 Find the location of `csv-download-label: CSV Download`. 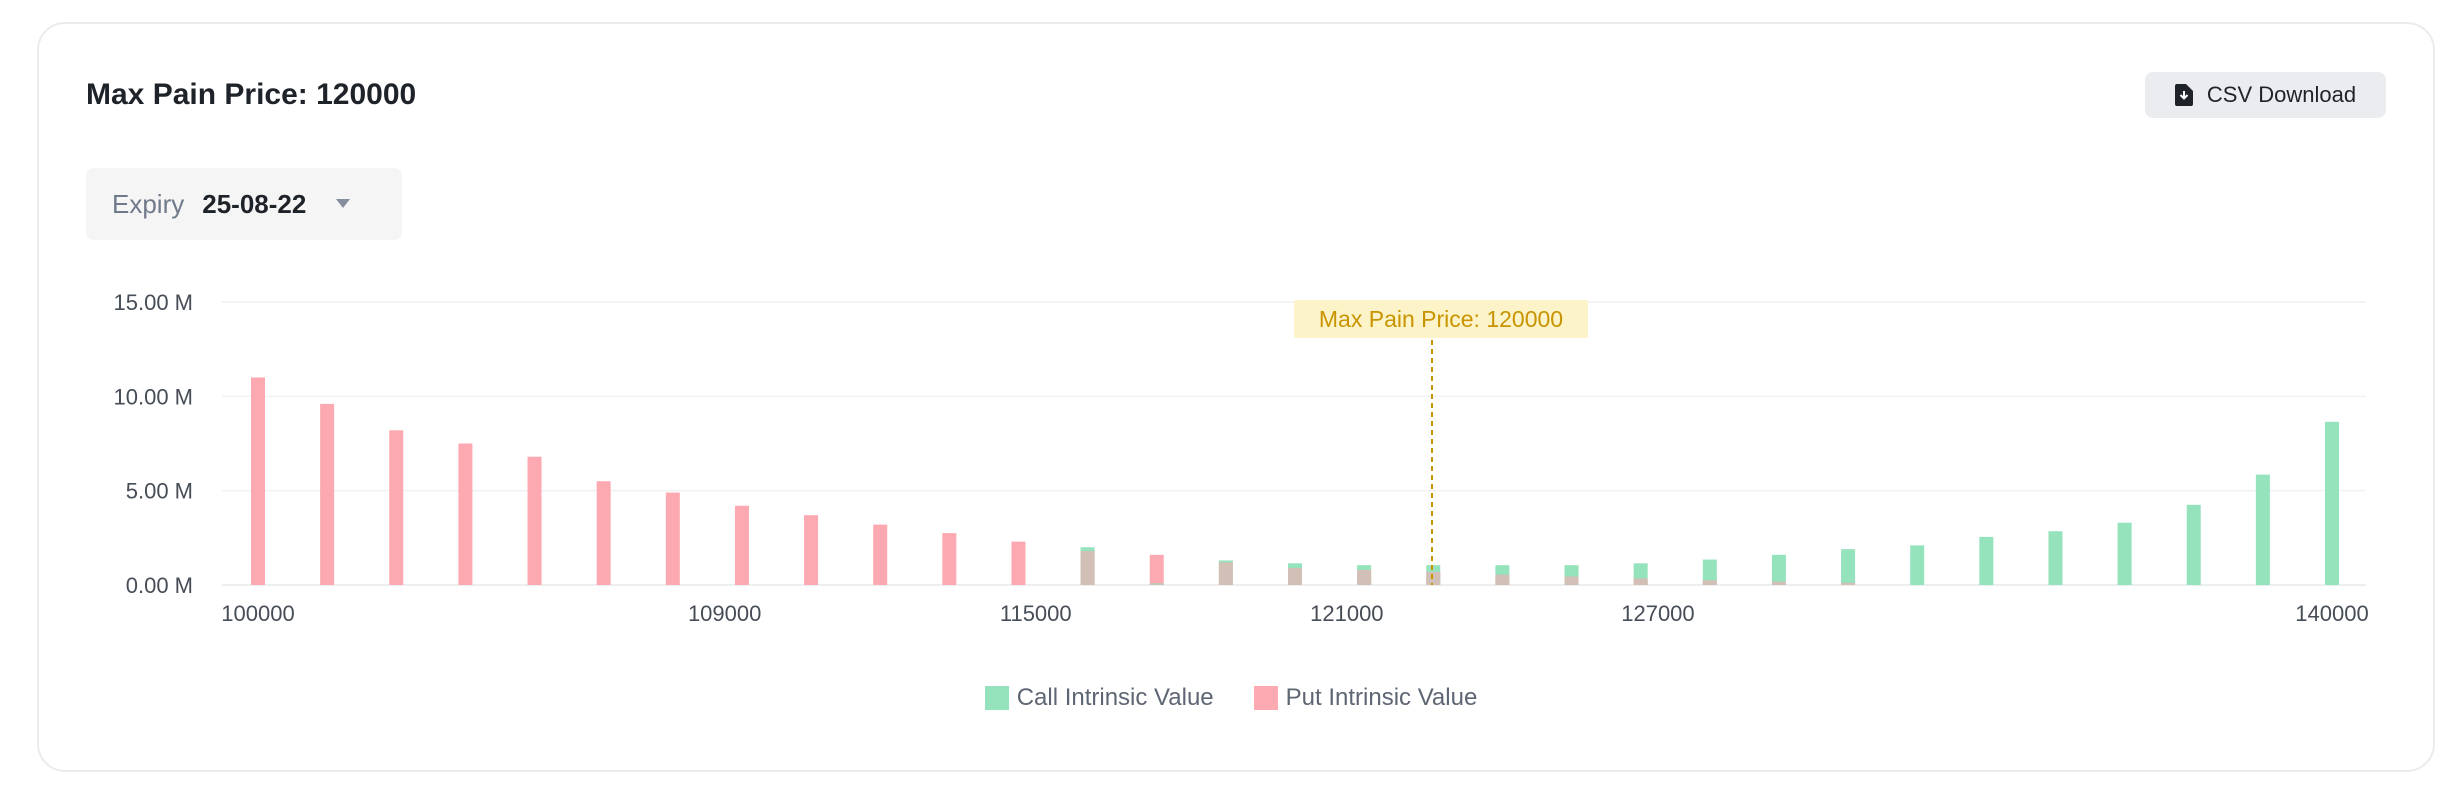

csv-download-label: CSV Download is located at coordinates (2281, 94).